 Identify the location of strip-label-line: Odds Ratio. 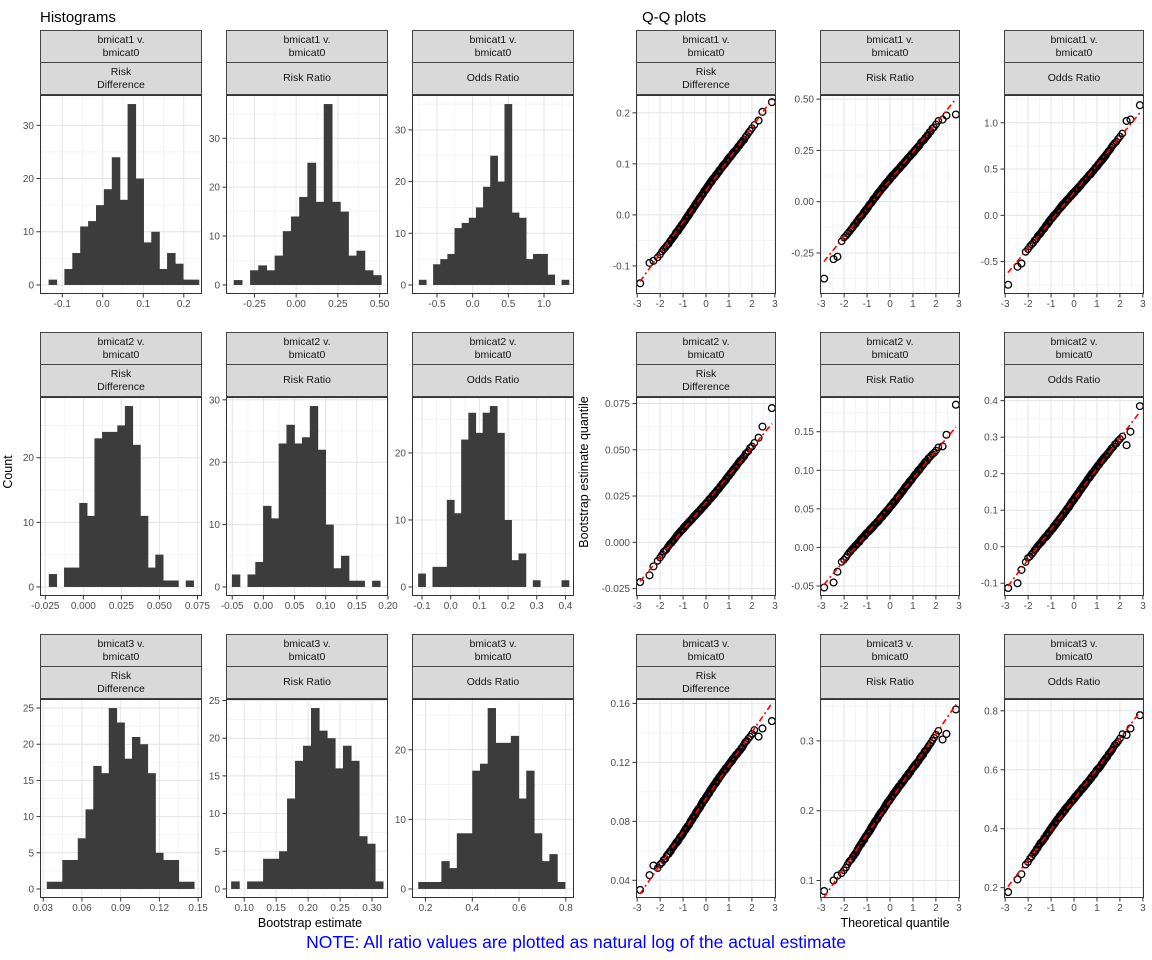
(493, 78).